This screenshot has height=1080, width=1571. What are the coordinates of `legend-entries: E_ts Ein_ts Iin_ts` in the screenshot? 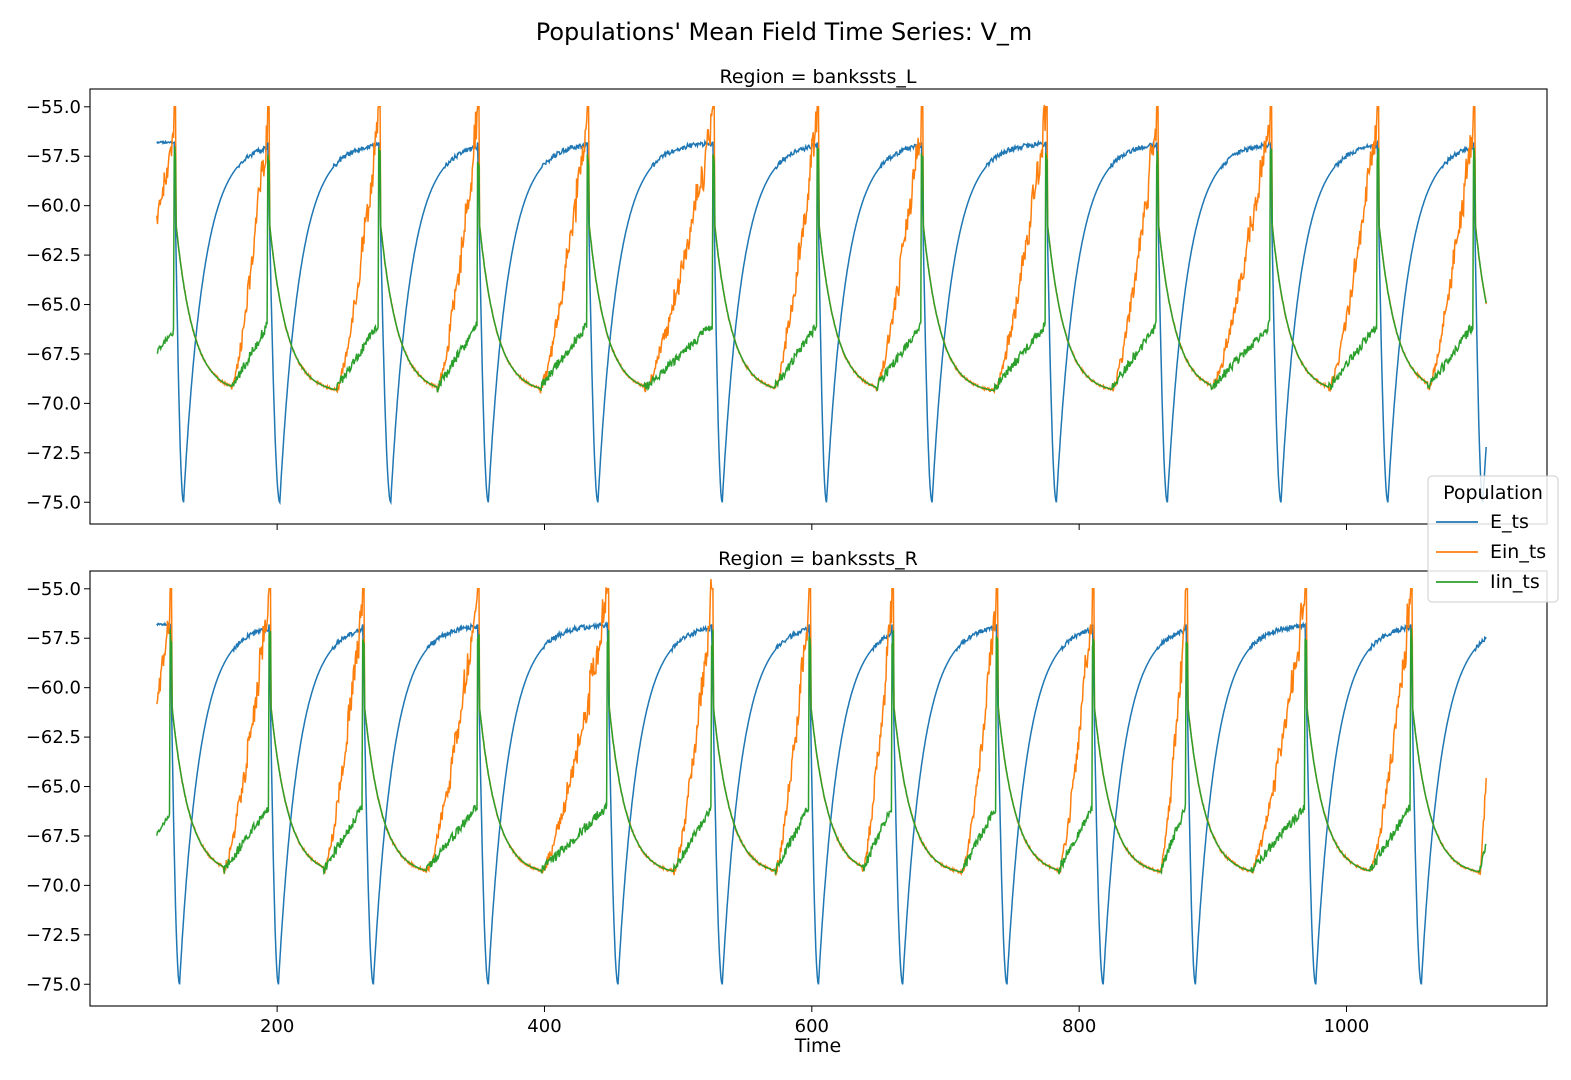 It's located at (1491, 552).